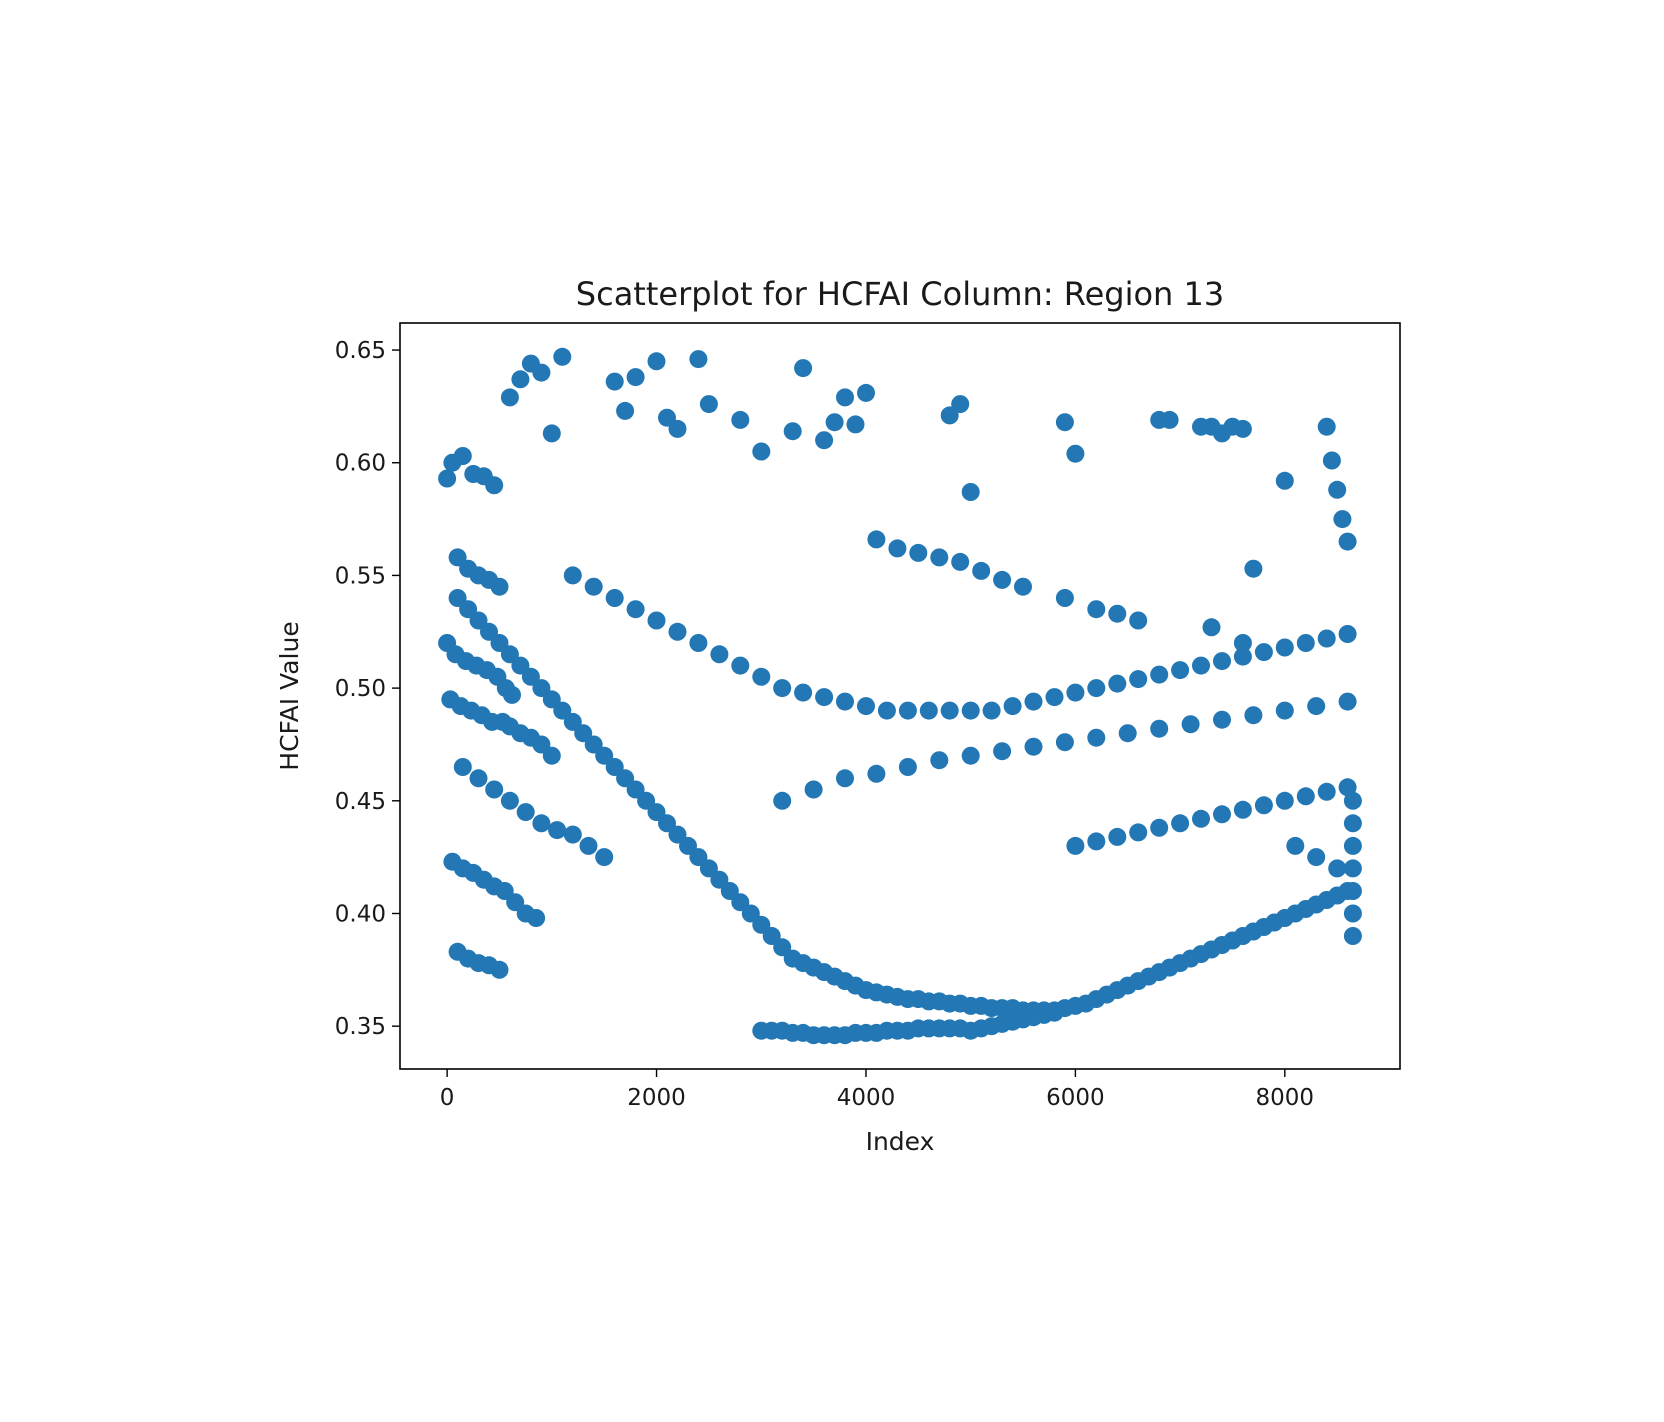 This screenshot has height=1422, width=1664. What do you see at coordinates (360, 576) in the screenshot?
I see `y-tick-label: 0.55` at bounding box center [360, 576].